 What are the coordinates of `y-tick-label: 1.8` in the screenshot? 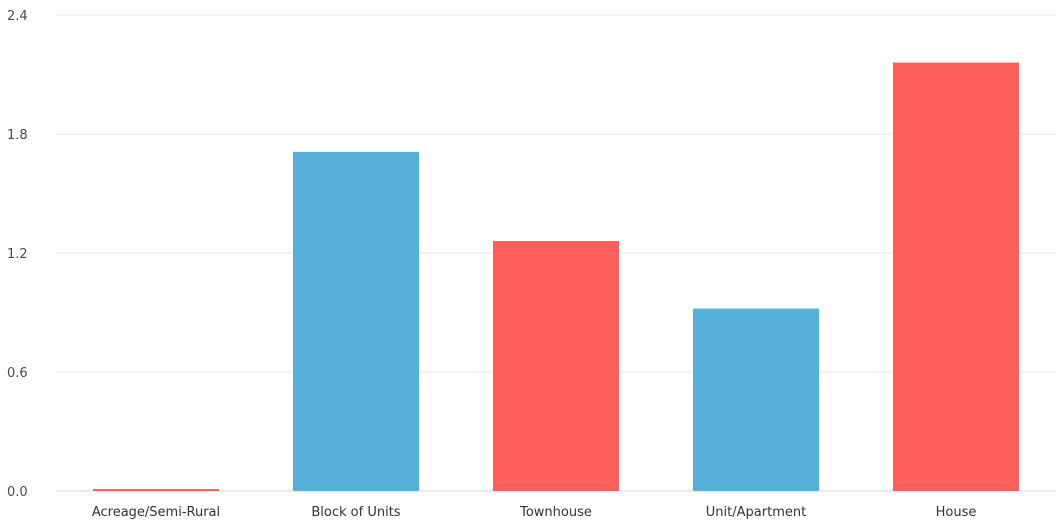 It's located at (17, 135).